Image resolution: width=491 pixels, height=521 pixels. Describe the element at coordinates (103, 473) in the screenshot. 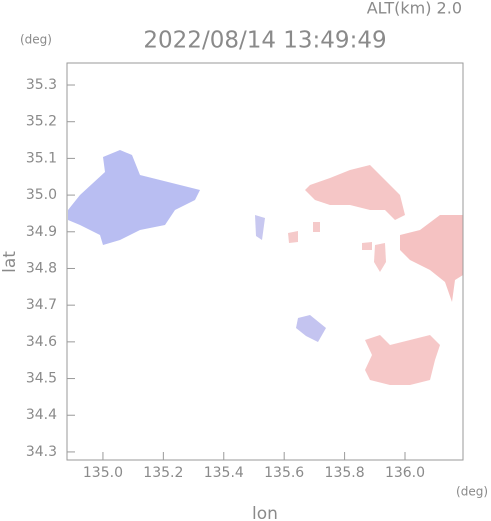

I see `x-tick-label: 135.0` at that location.